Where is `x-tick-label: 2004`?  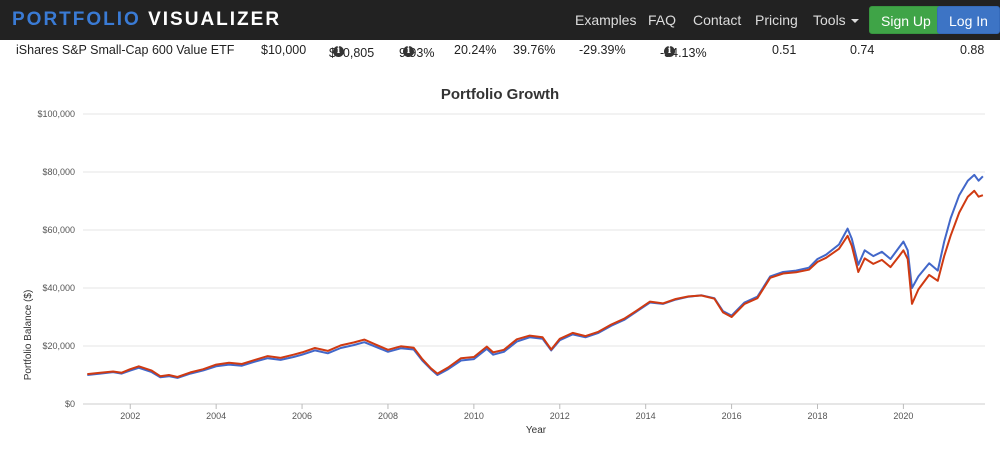
x-tick-label: 2004 is located at coordinates (216, 416).